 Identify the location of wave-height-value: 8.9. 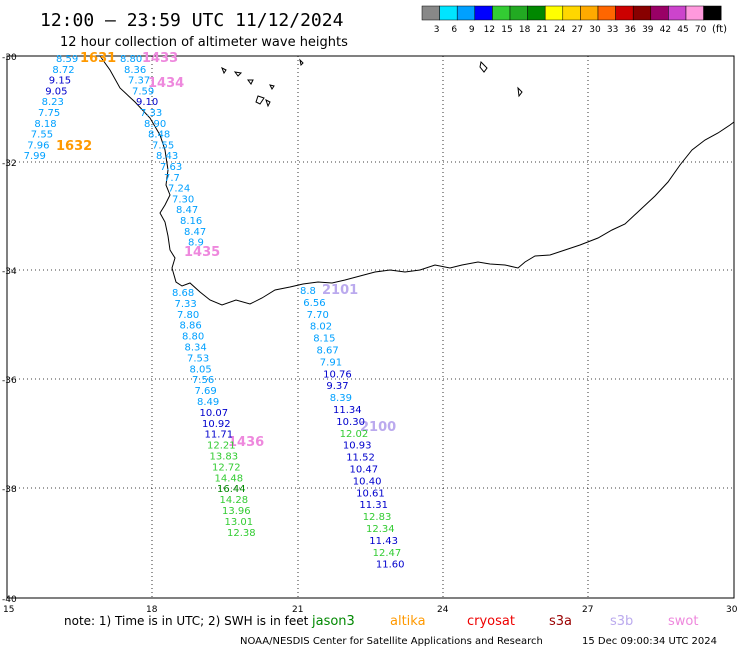
(196, 243).